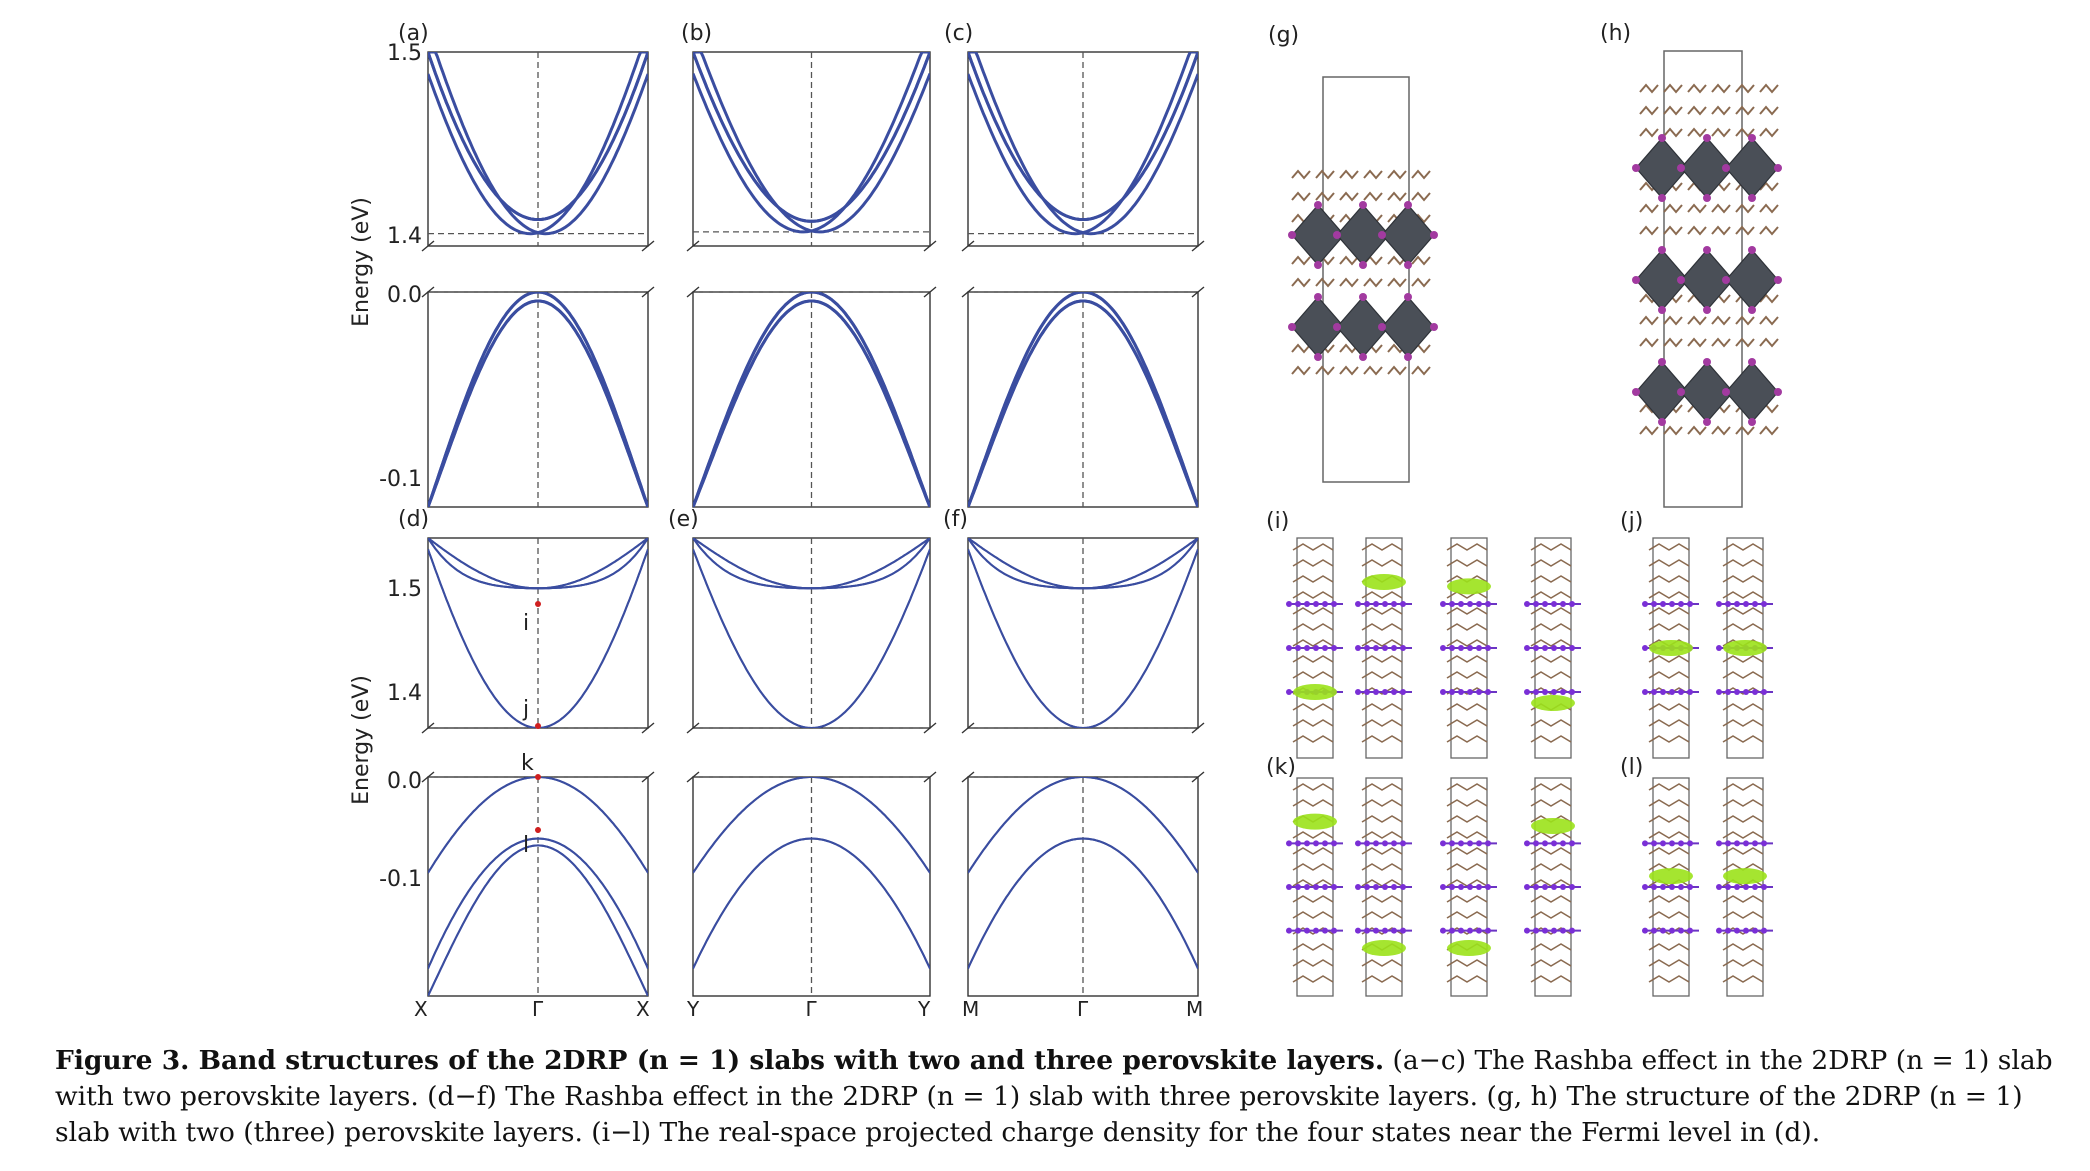  I want to click on structure-panels, so click(1535, 279).